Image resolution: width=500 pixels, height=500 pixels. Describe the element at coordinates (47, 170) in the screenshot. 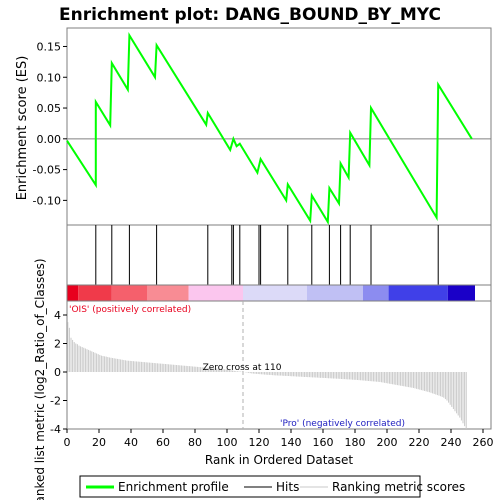

I see `es-y-tick-label: -0.05` at that location.